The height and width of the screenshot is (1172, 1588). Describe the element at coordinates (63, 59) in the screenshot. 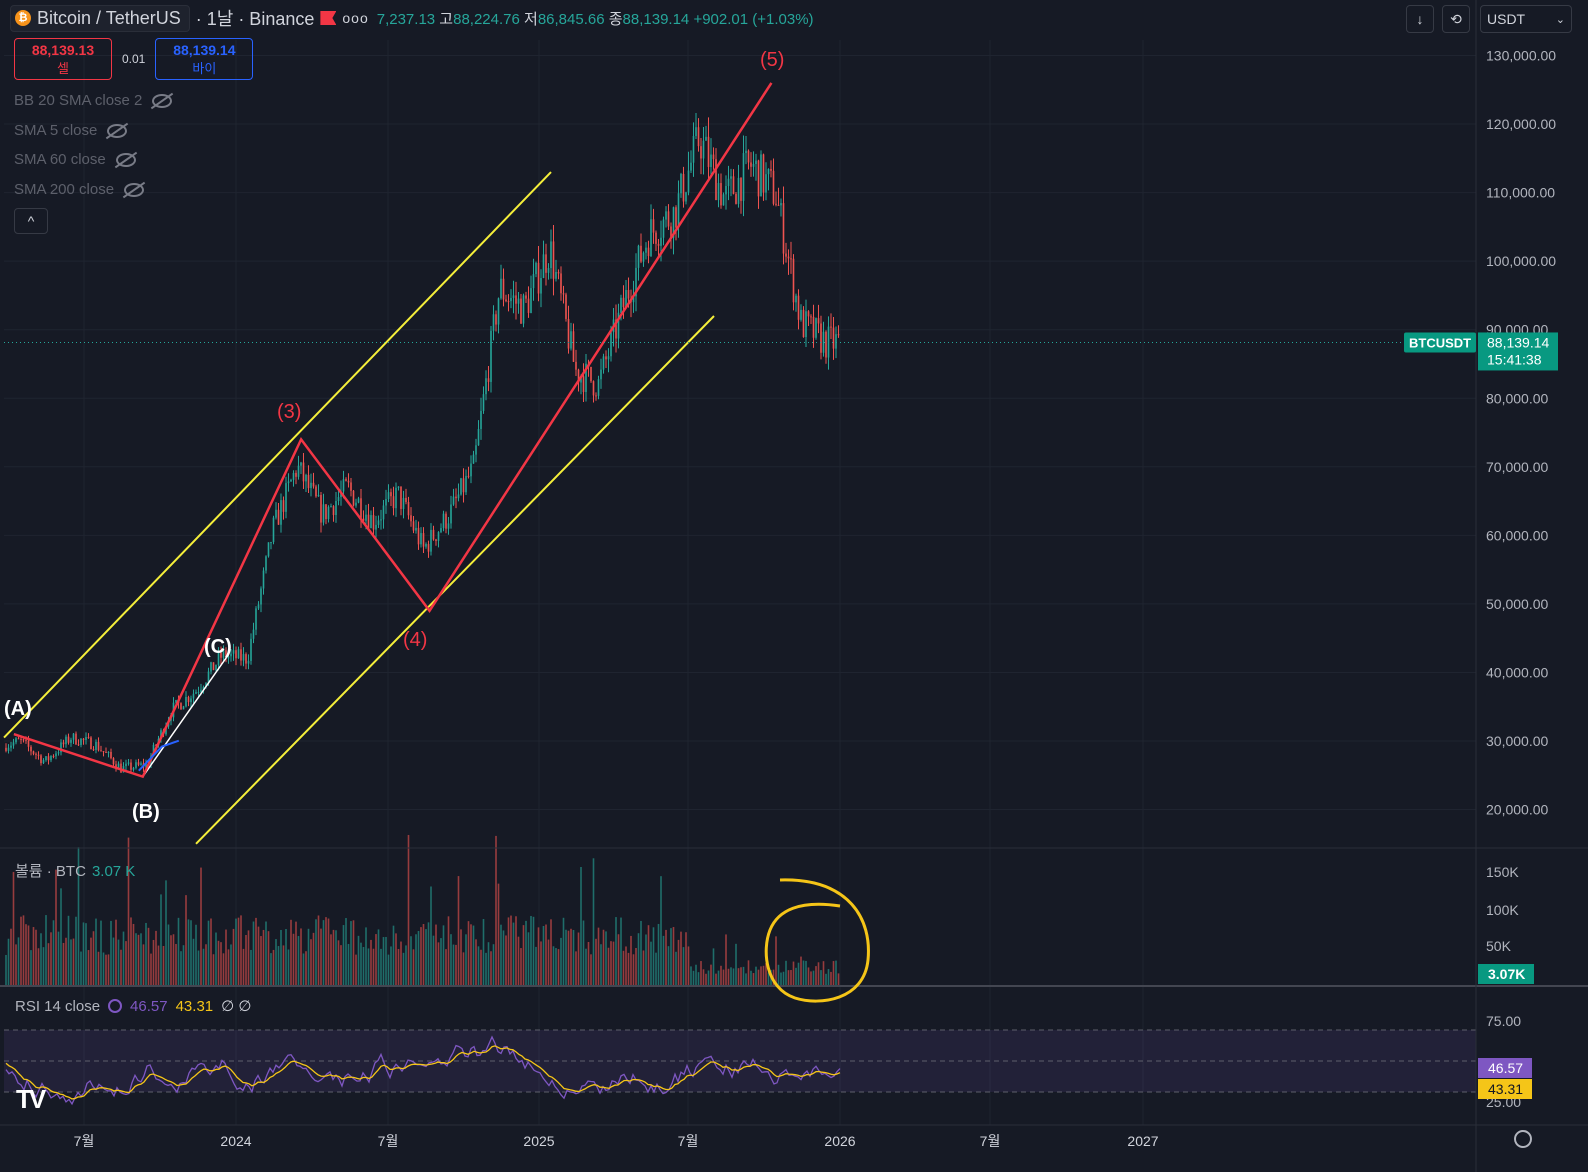

I see `sell-button: 88,139.13 셀` at that location.